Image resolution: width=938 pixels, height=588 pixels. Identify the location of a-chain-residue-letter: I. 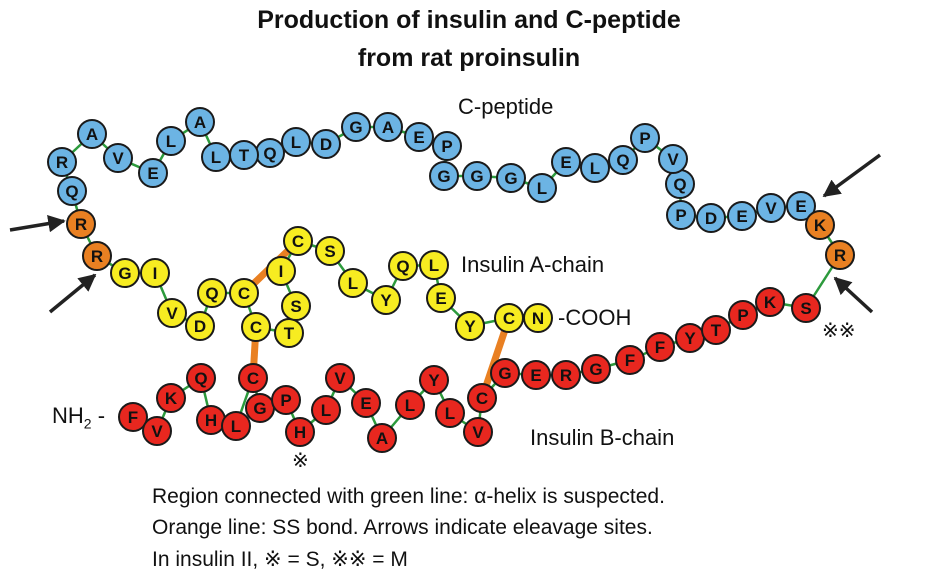
(155, 273).